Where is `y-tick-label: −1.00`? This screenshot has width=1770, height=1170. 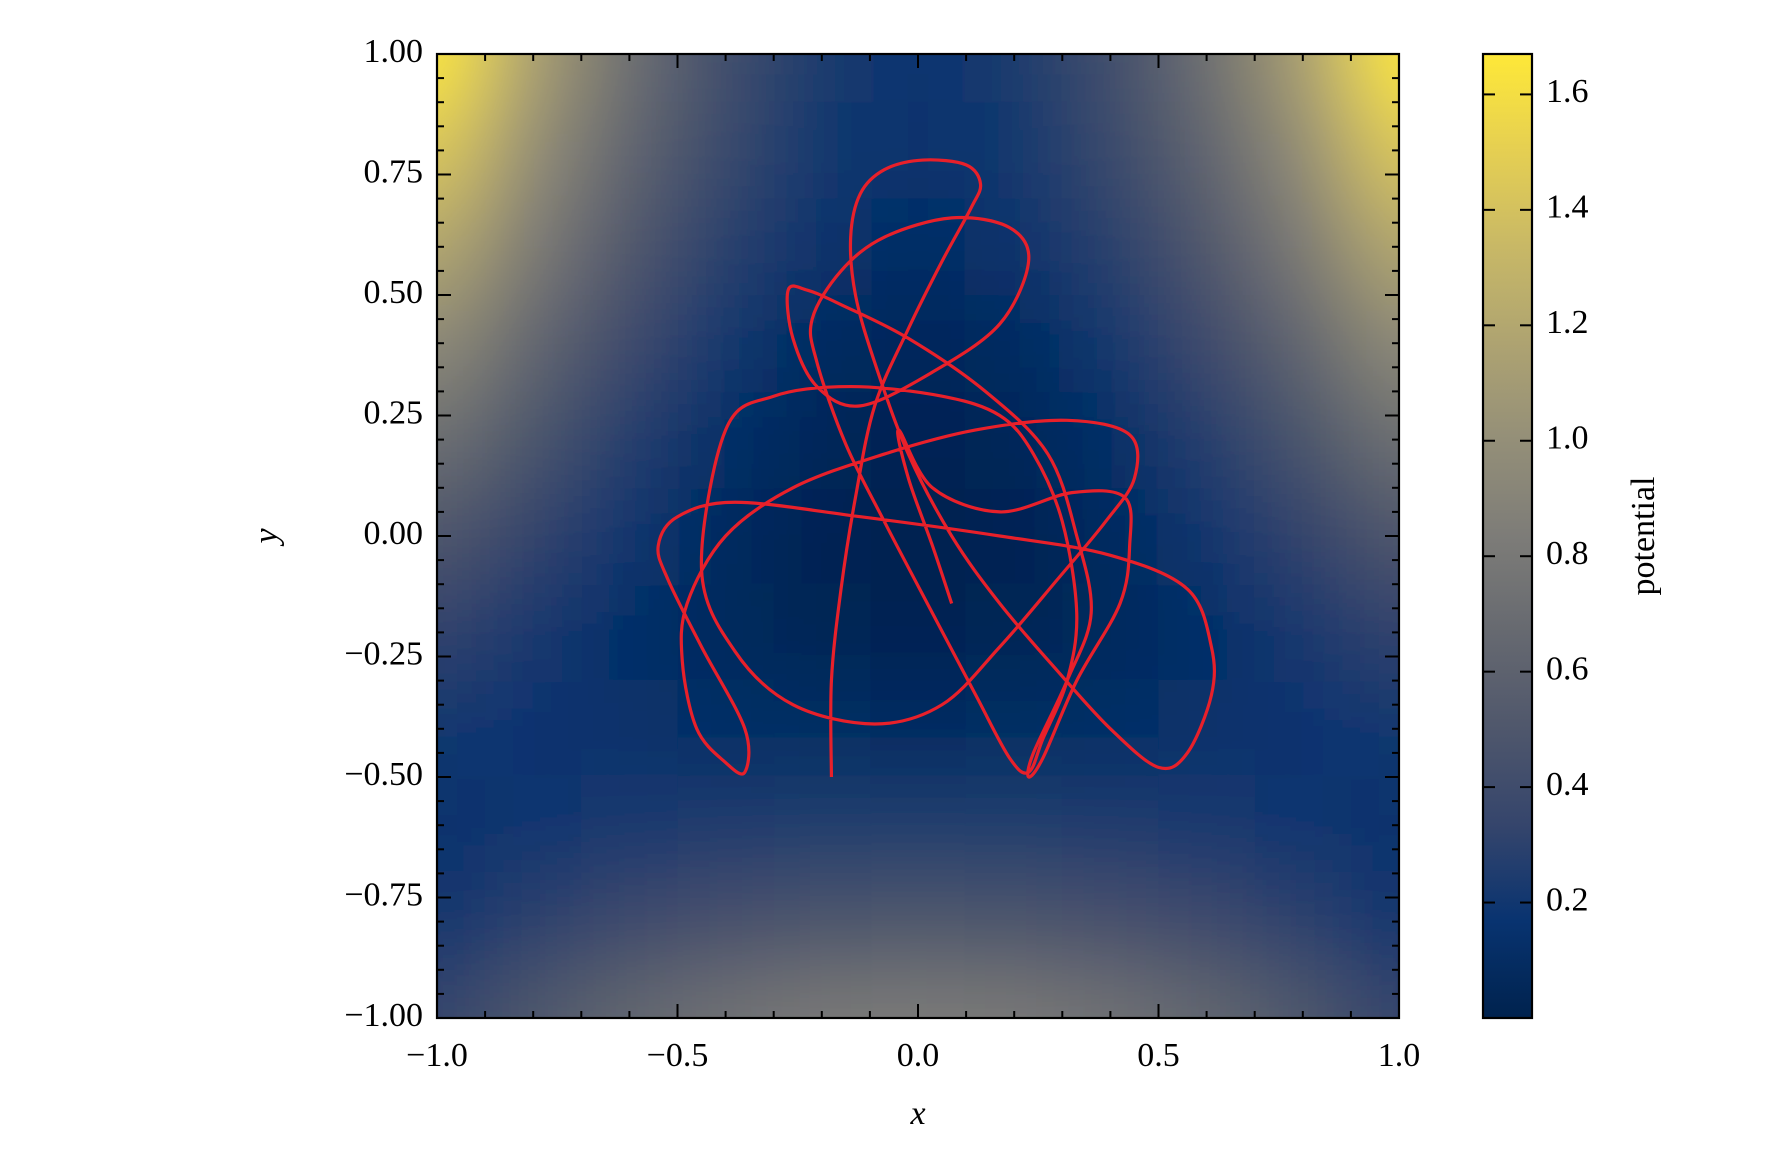
y-tick-label: −1.00 is located at coordinates (383, 1015).